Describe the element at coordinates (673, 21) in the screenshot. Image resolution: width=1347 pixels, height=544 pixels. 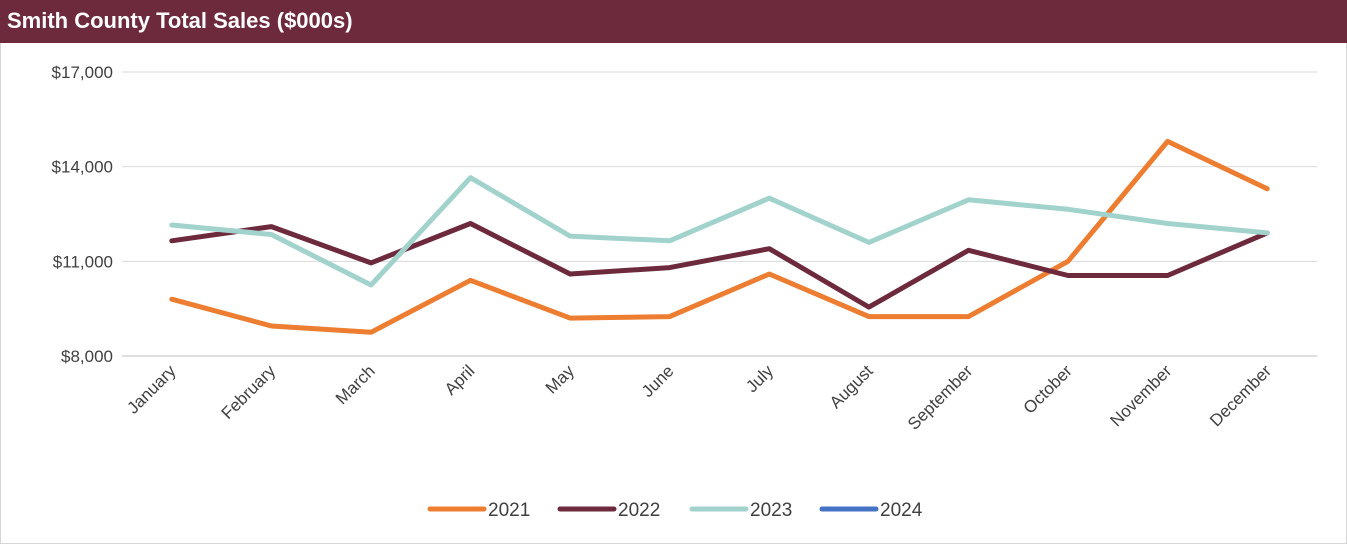
I see `chart-title-bar: Smith County Total Sales ($000s)` at that location.